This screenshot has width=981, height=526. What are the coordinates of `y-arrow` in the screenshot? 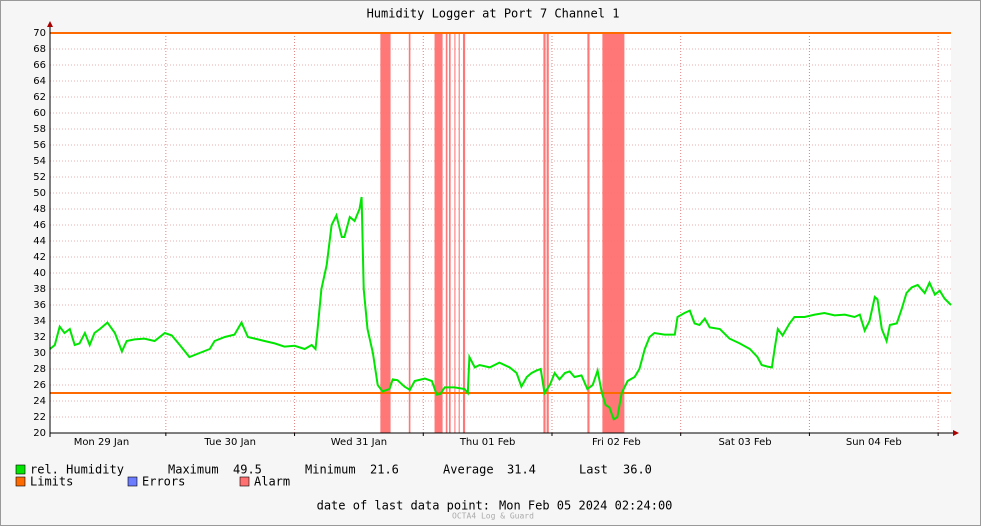 It's located at (50, 24).